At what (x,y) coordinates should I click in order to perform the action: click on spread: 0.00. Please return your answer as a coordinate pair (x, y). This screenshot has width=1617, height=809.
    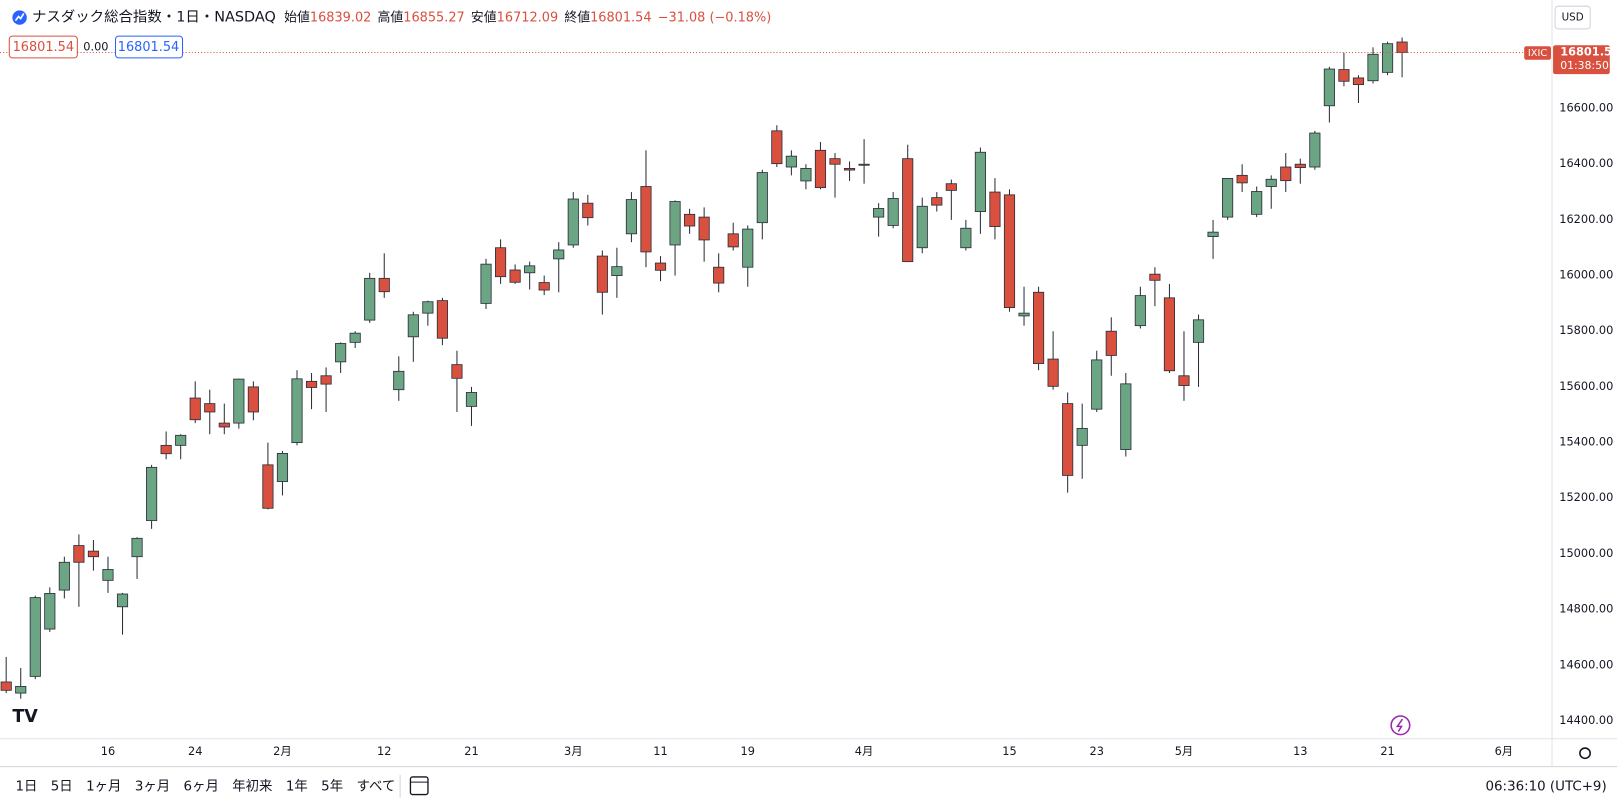
    Looking at the image, I should click on (95, 47).